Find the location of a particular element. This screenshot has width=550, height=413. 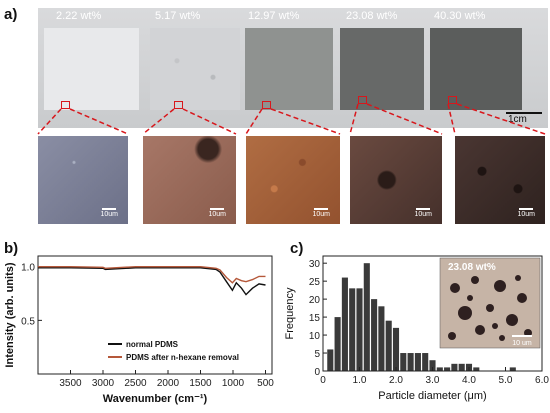

y-tick-label: 10 is located at coordinates (315, 336).